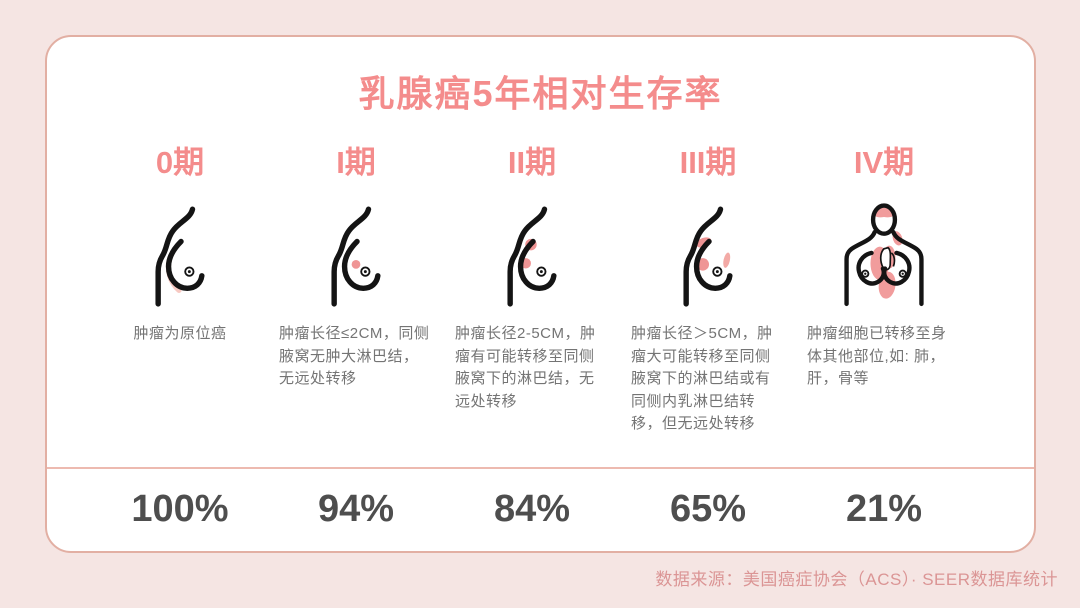 This screenshot has width=1080, height=608. I want to click on stage-label: III期, so click(708, 162).